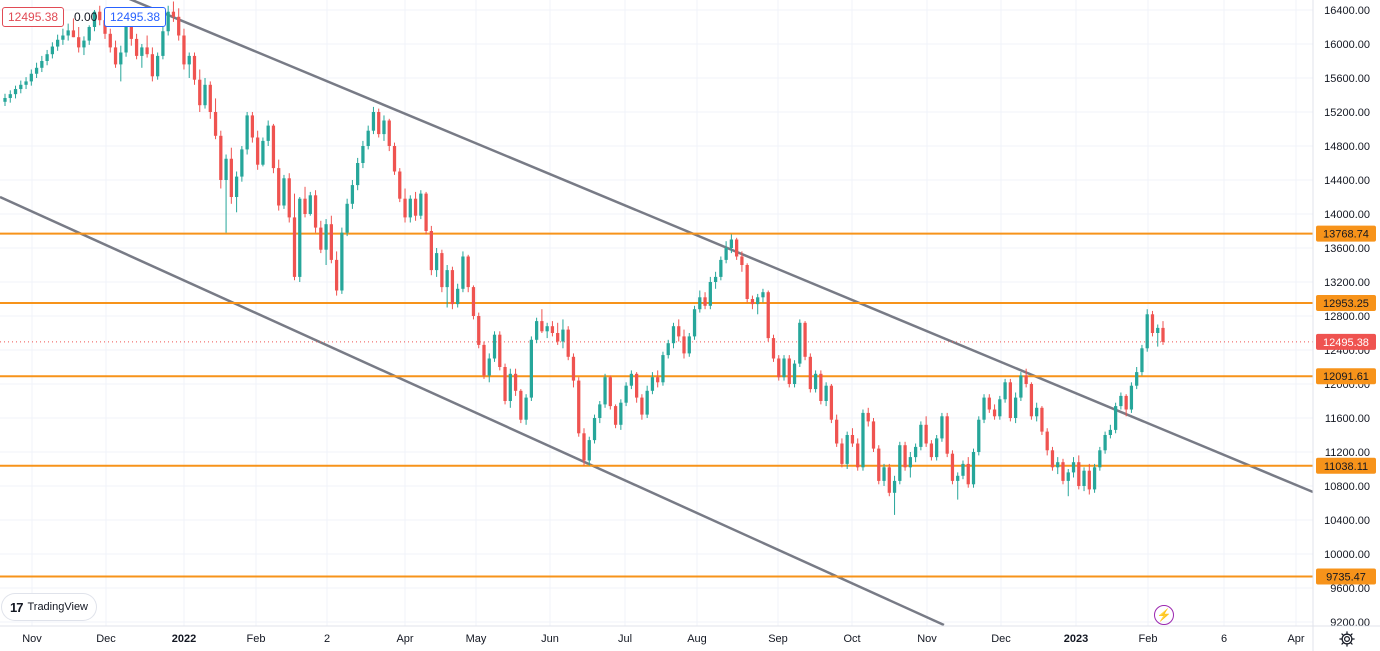 This screenshot has width=1380, height=651. I want to click on time-tick-label: Apr, so click(404, 639).